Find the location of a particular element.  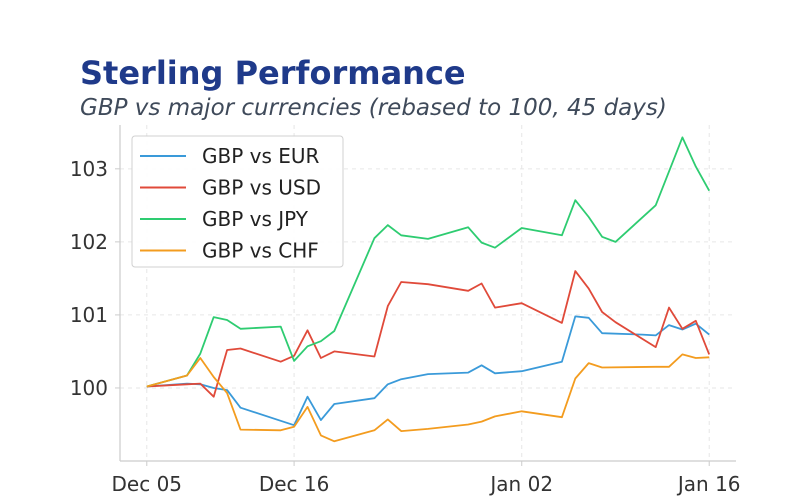

y-tick-label: 102 is located at coordinates (89, 242).